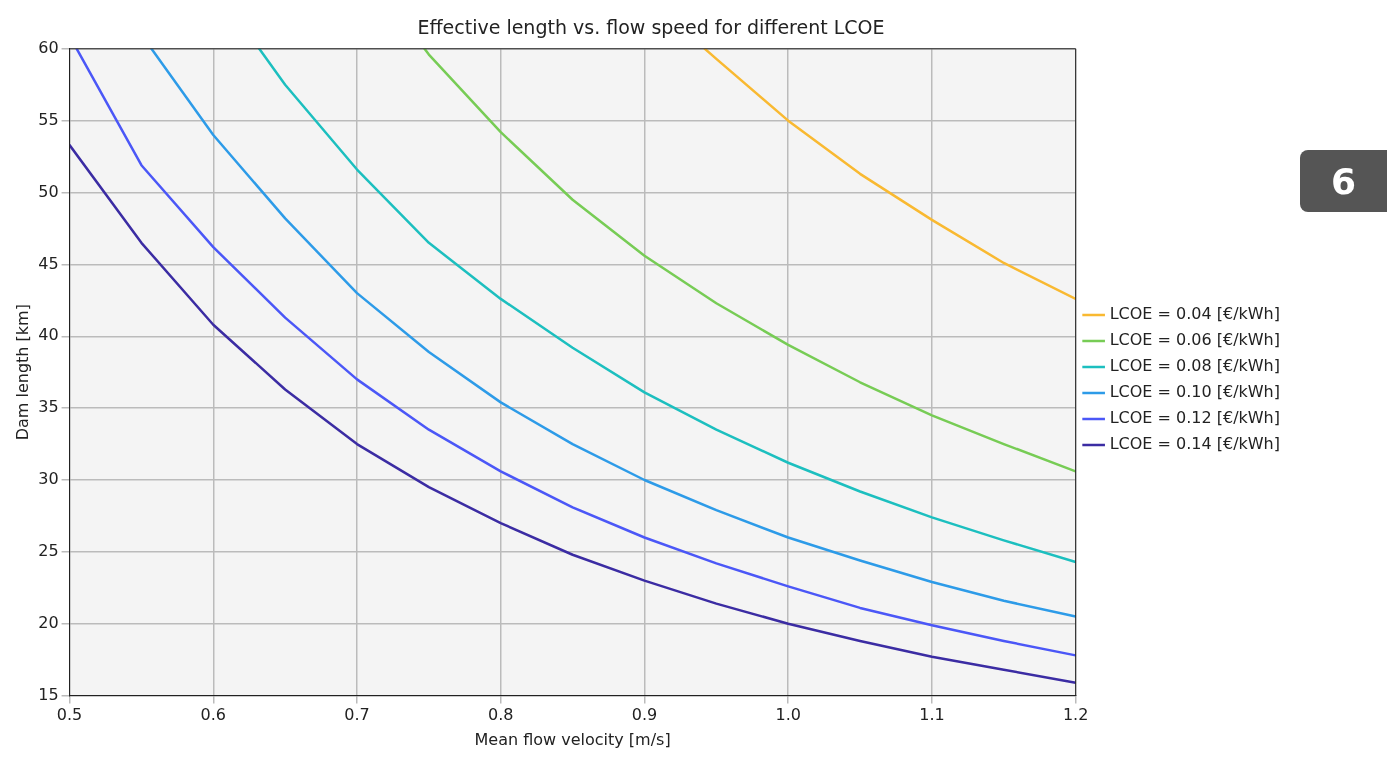 The width and height of the screenshot is (1387, 760). I want to click on text: 6, so click(1343, 181).